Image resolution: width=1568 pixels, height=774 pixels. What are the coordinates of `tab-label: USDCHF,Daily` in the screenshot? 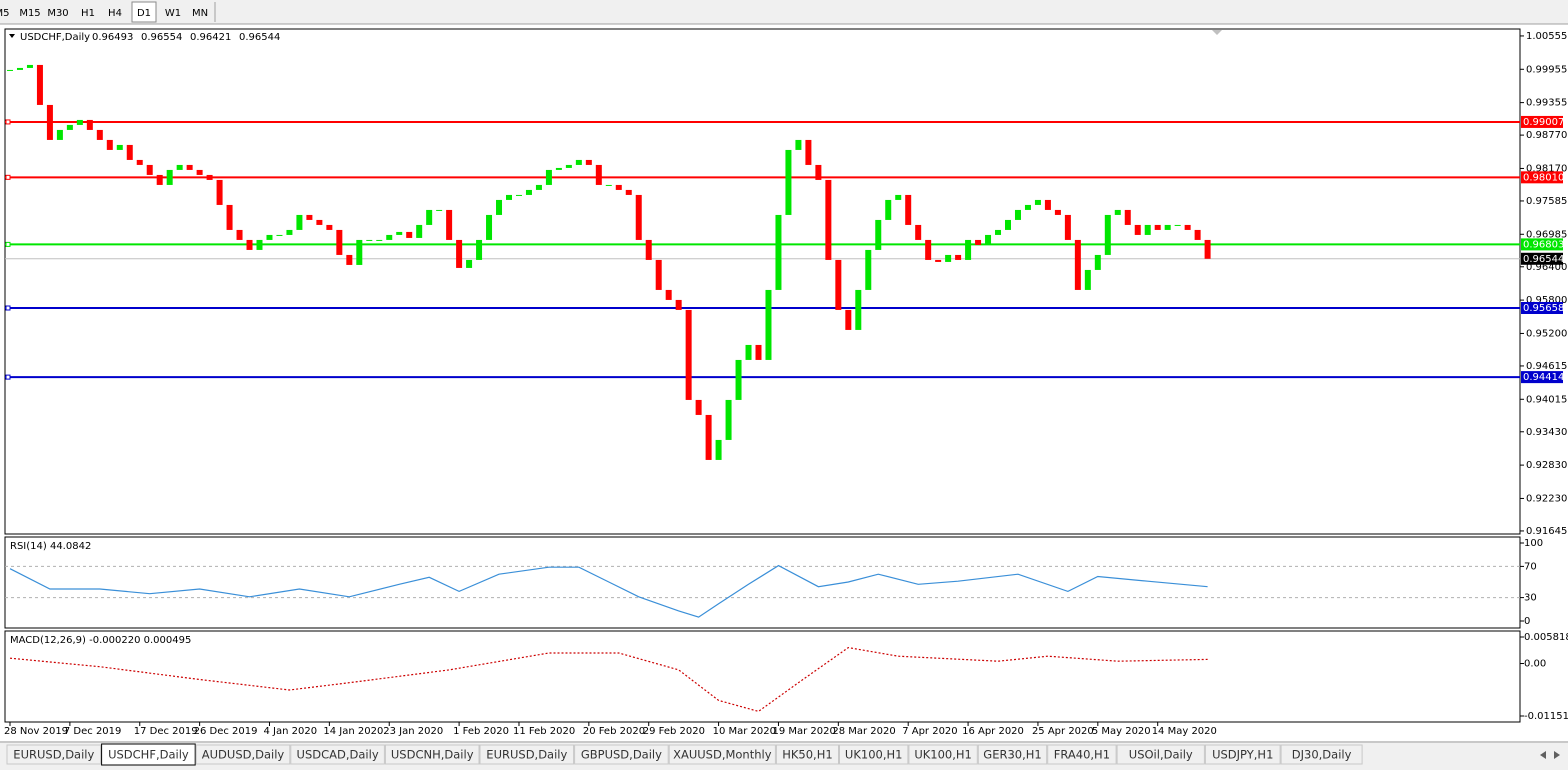 It's located at (148, 755).